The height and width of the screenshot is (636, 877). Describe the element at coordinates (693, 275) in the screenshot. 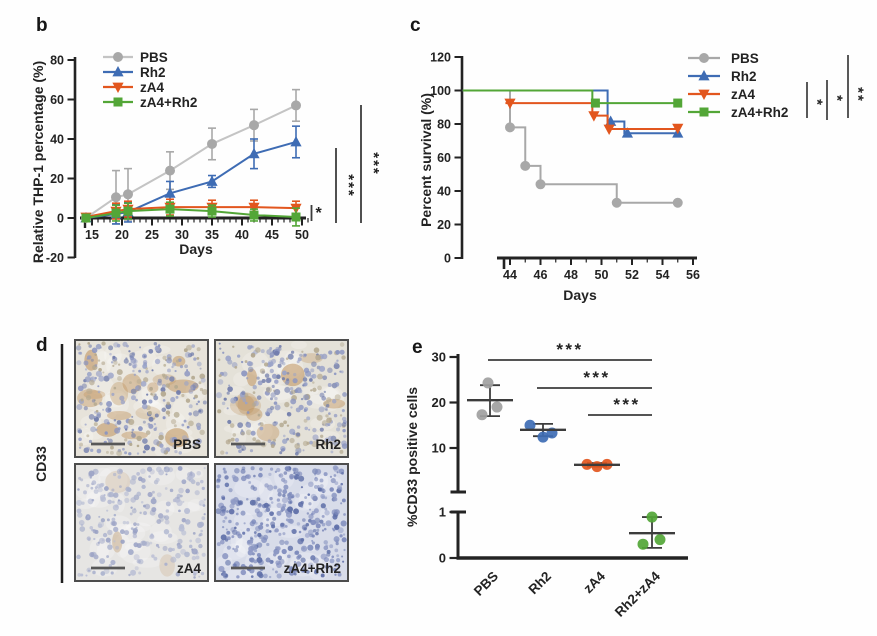

I see `c-x-tick-label: 56` at that location.